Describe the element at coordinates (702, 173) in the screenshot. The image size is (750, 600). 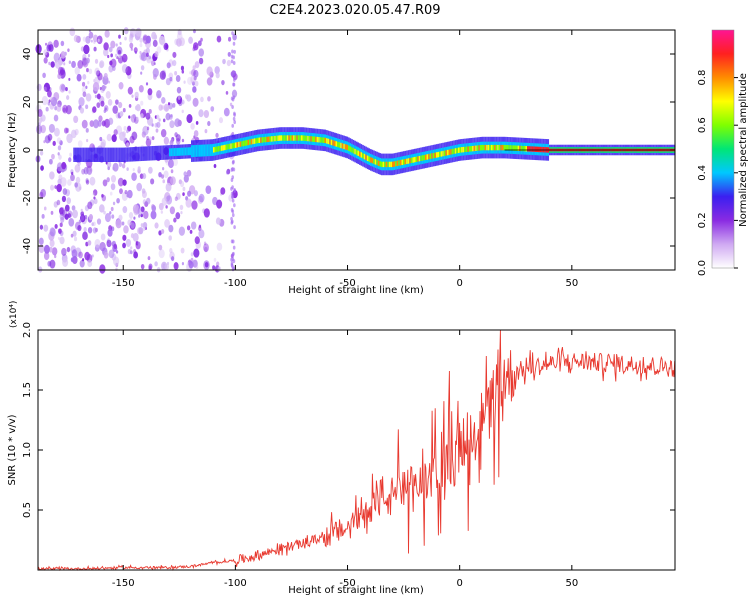
I see `colorbar-tick-label: 0.4` at that location.